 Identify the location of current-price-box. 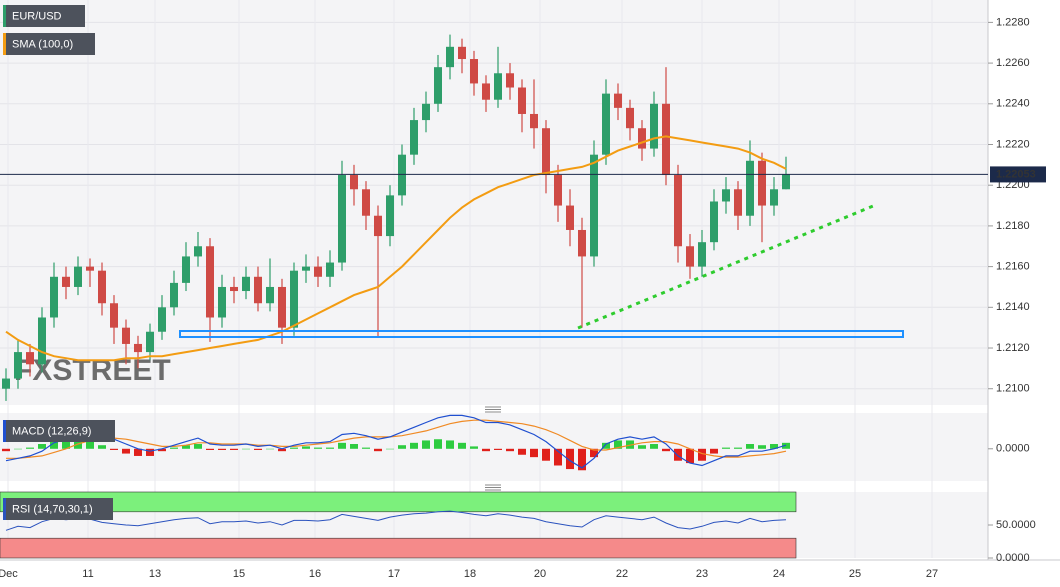
(1018, 174).